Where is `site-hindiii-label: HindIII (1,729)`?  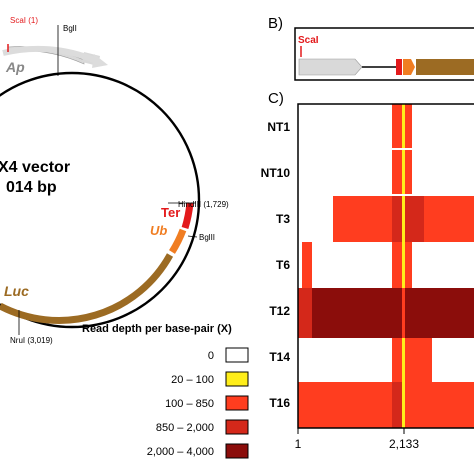
site-hindiii-label: HindIII (1,729) is located at coordinates (203, 204).